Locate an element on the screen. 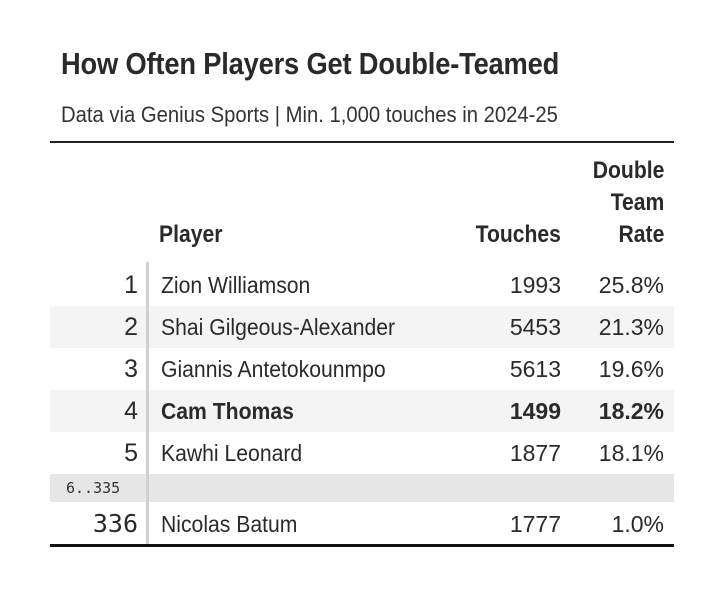  rank-cell: 1 is located at coordinates (131, 285).